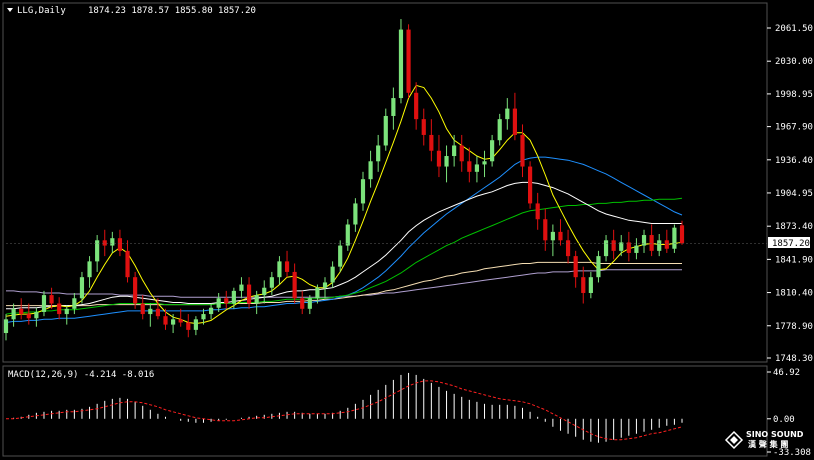 This screenshot has width=814, height=460. Describe the element at coordinates (794, 95) in the screenshot. I see `price-tick-label: 1998.95` at that location.